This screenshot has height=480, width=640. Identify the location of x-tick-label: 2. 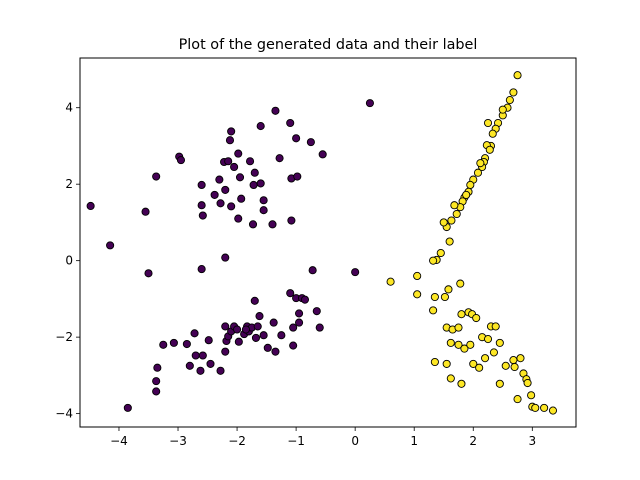
(473, 441).